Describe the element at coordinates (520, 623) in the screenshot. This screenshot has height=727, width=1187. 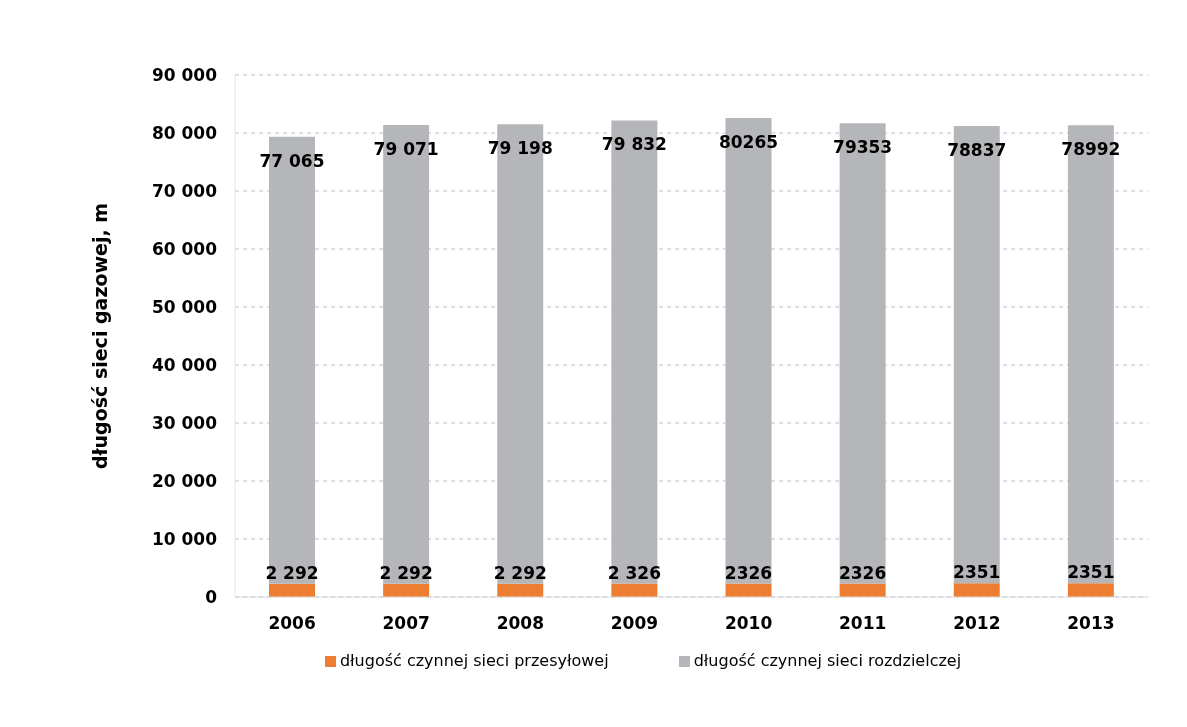
I see `x-tick-label: 2008` at that location.